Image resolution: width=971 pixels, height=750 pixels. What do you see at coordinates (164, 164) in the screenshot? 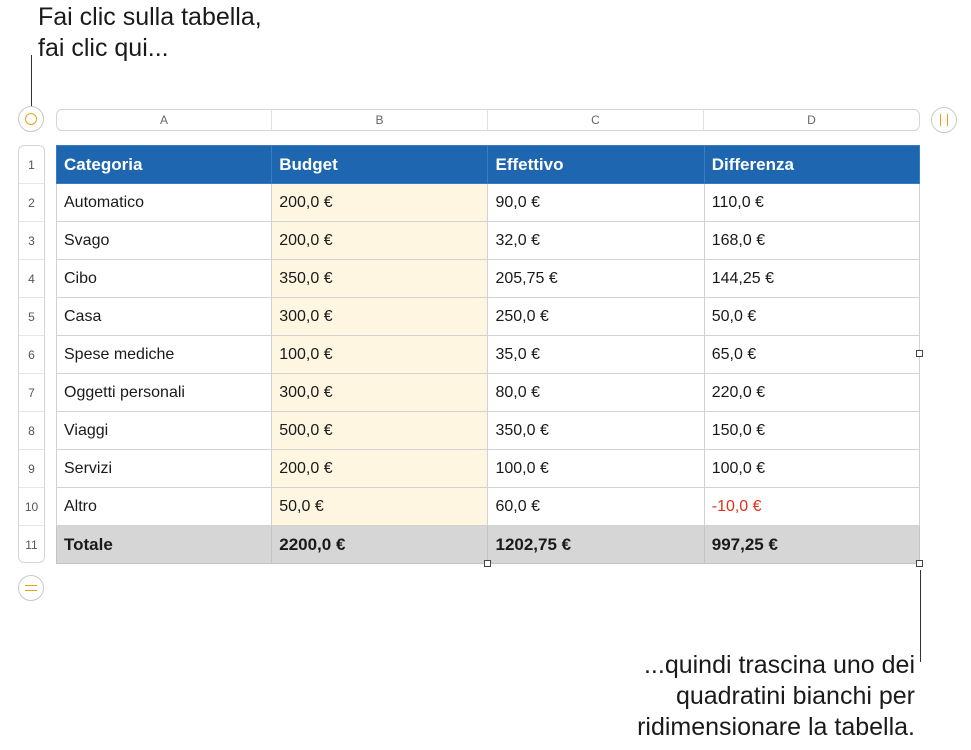
I see `header-cell: Categoria` at bounding box center [164, 164].